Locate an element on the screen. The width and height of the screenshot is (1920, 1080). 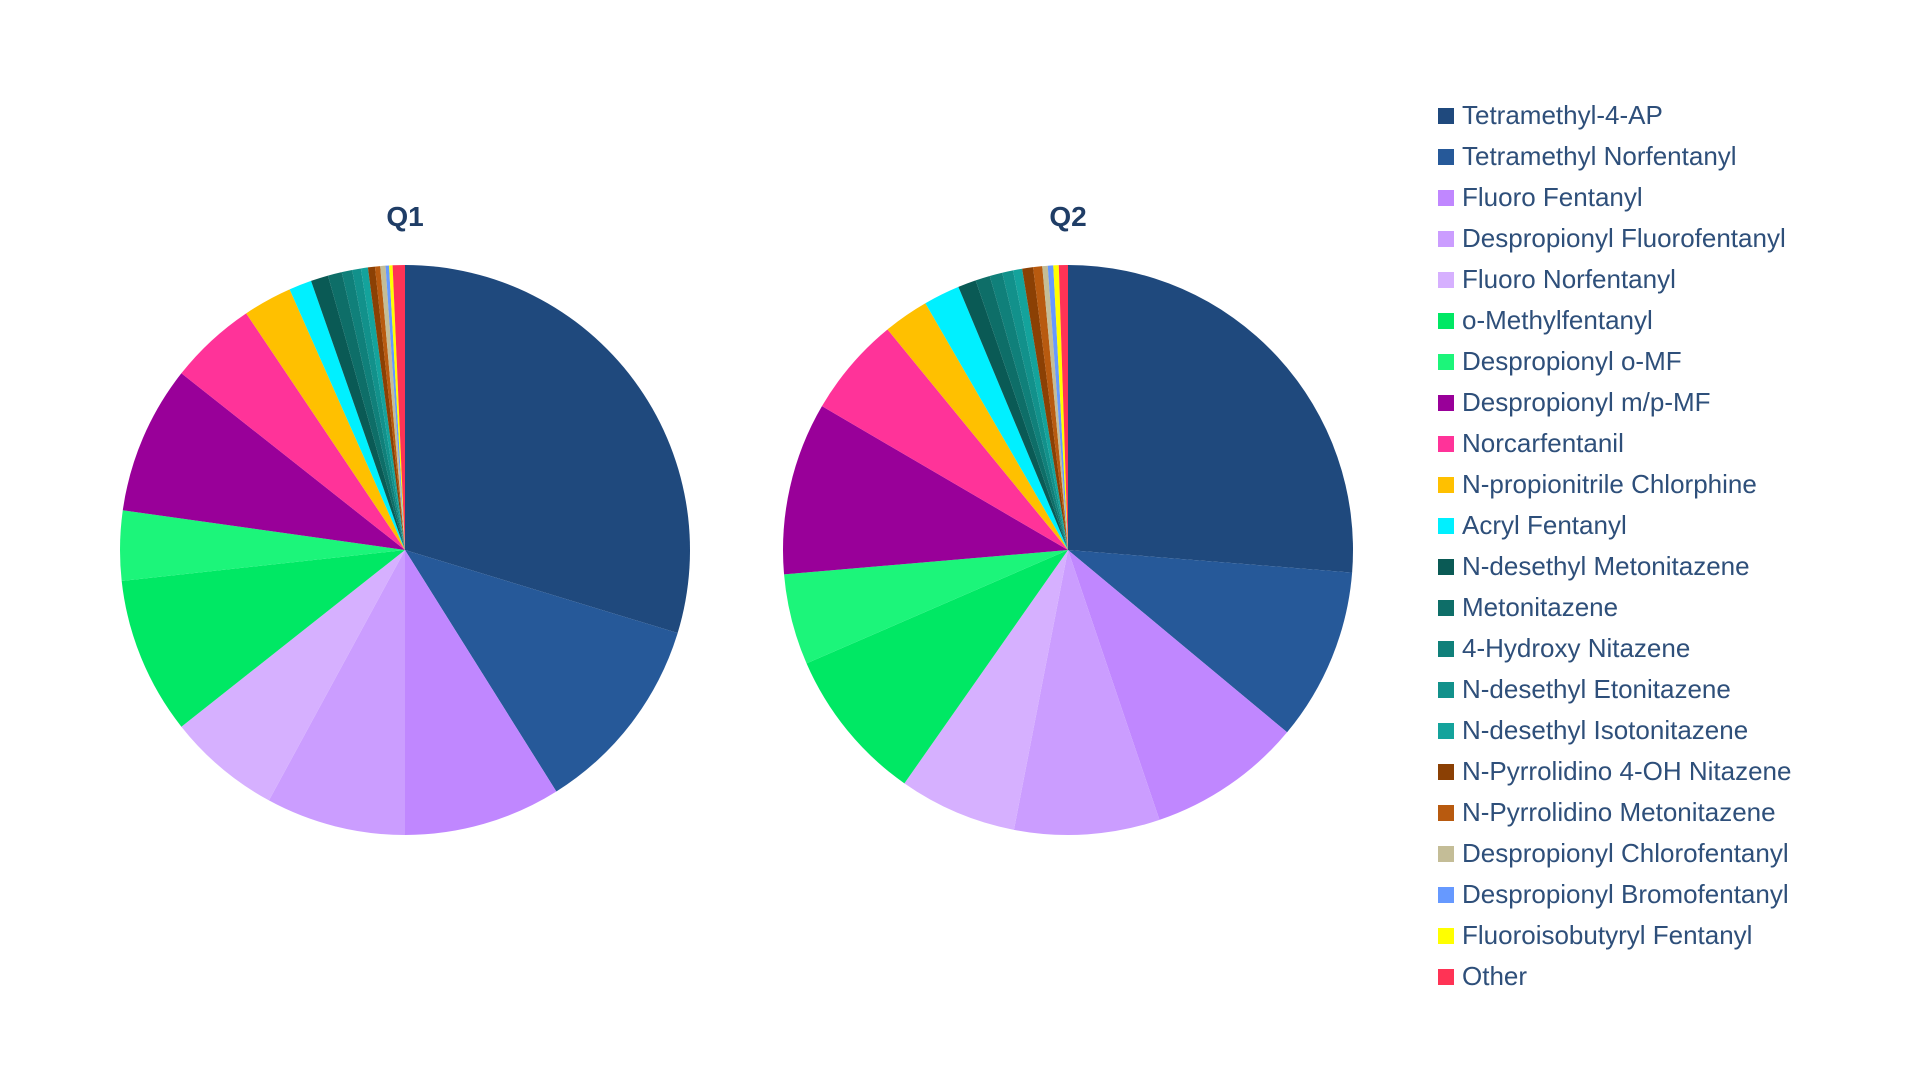
legend-item: Despropionyl o-MF is located at coordinates (1673, 361).